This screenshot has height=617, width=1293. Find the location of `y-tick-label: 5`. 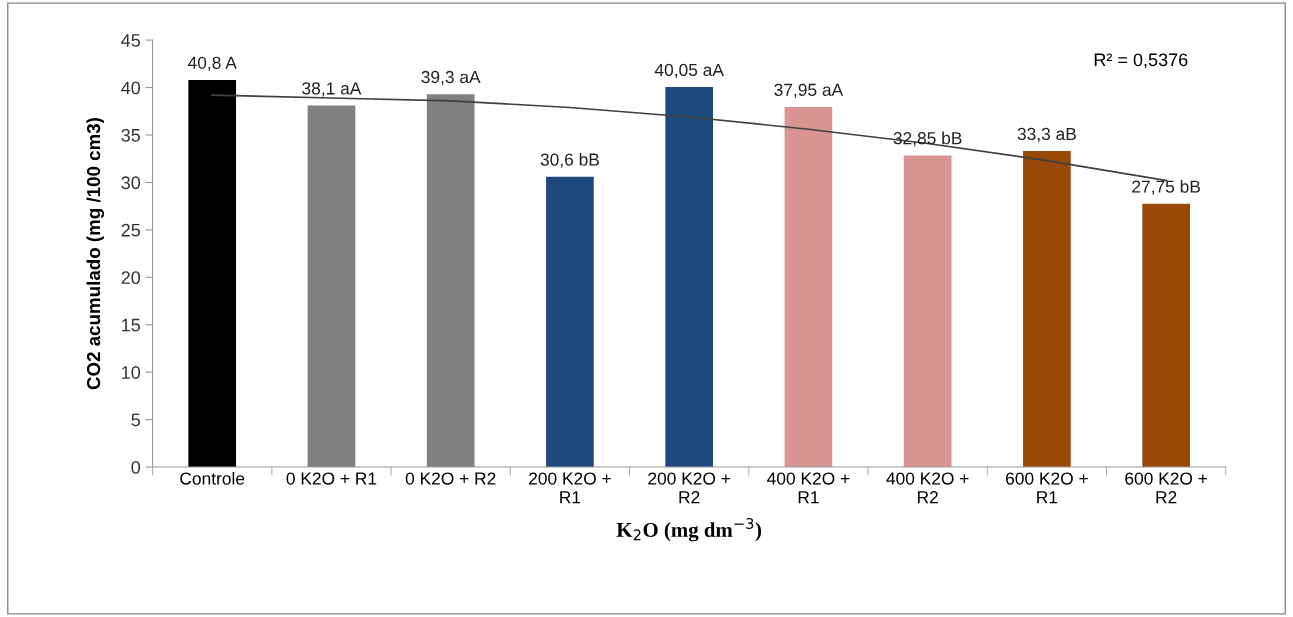

y-tick-label: 5 is located at coordinates (136, 420).